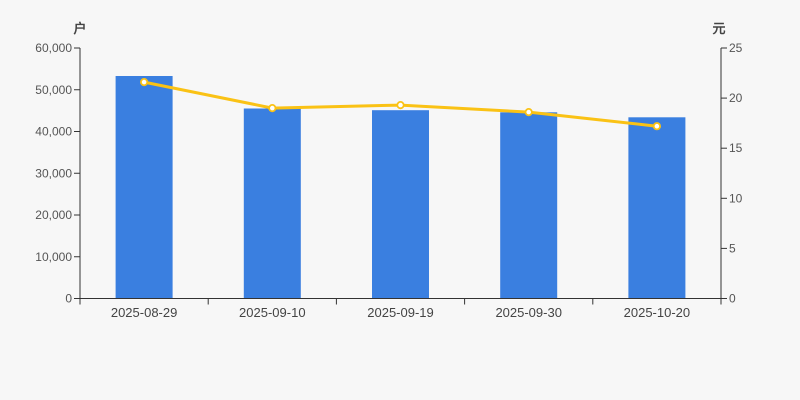 This screenshot has width=800, height=400. I want to click on left-tick-label: 40,000, so click(53, 132).